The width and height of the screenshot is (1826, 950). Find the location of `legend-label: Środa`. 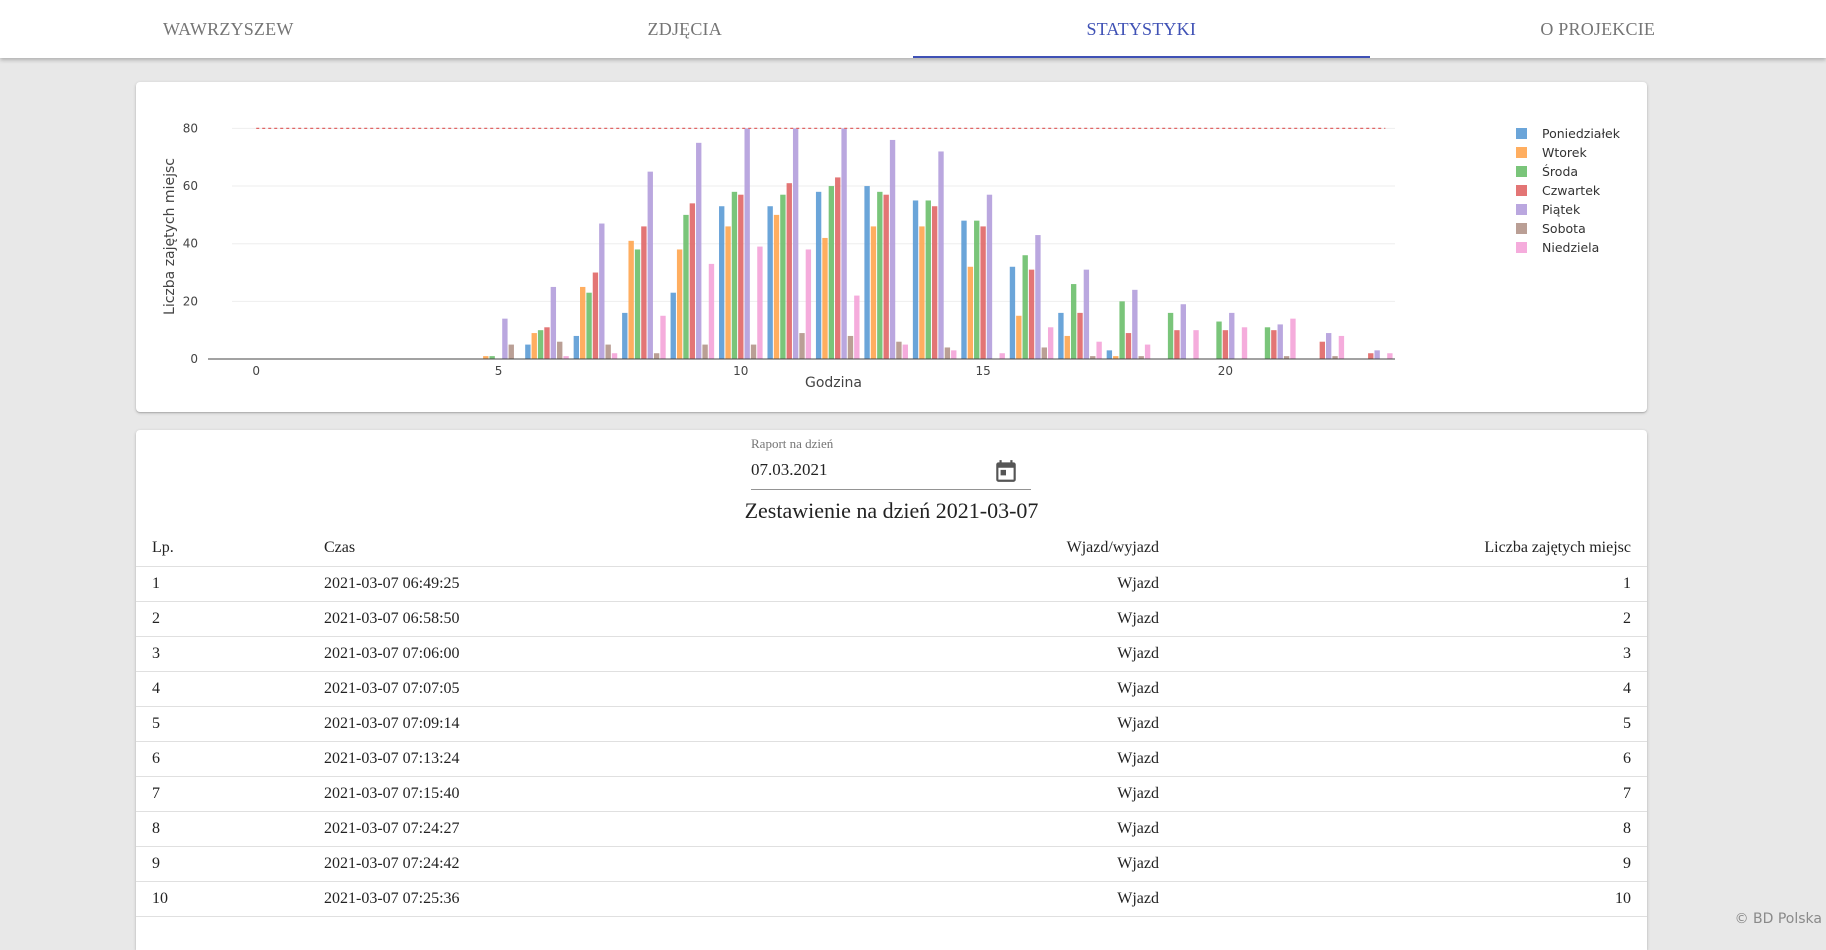

legend-label: Środa is located at coordinates (1560, 171).